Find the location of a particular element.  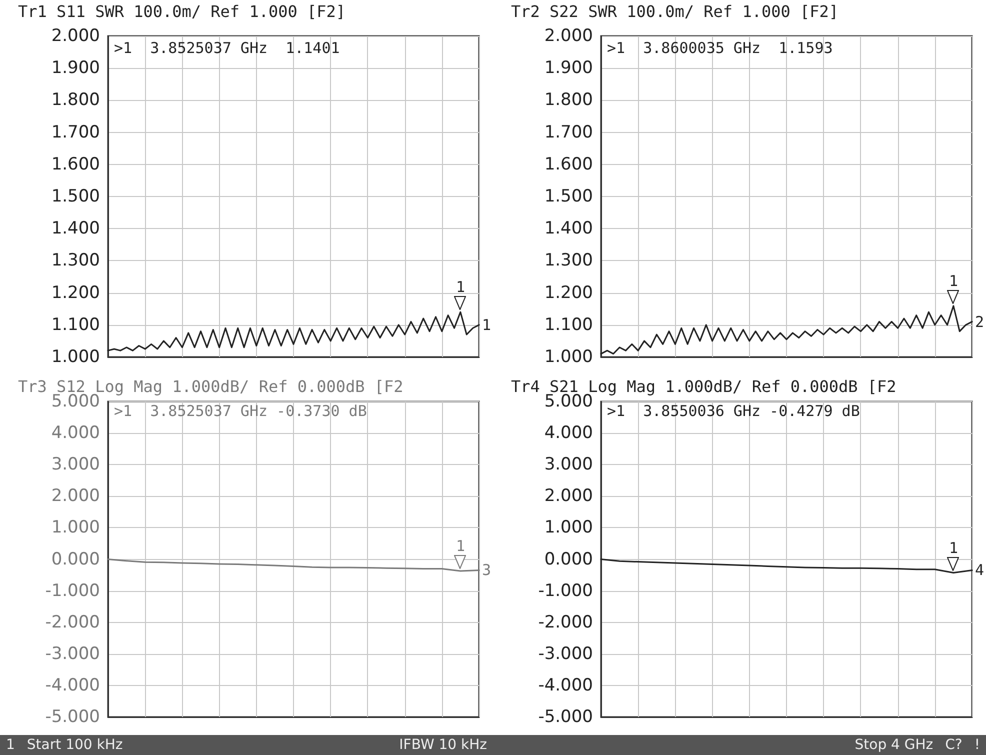

annotation: >1 3.8600035 GHz 1.1593 is located at coordinates (720, 48).